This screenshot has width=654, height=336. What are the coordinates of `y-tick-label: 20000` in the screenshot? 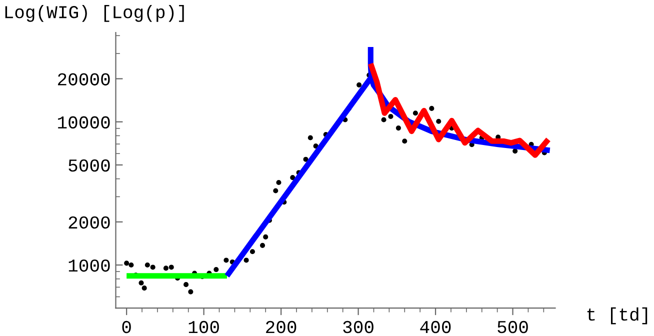 It's located at (84, 79).